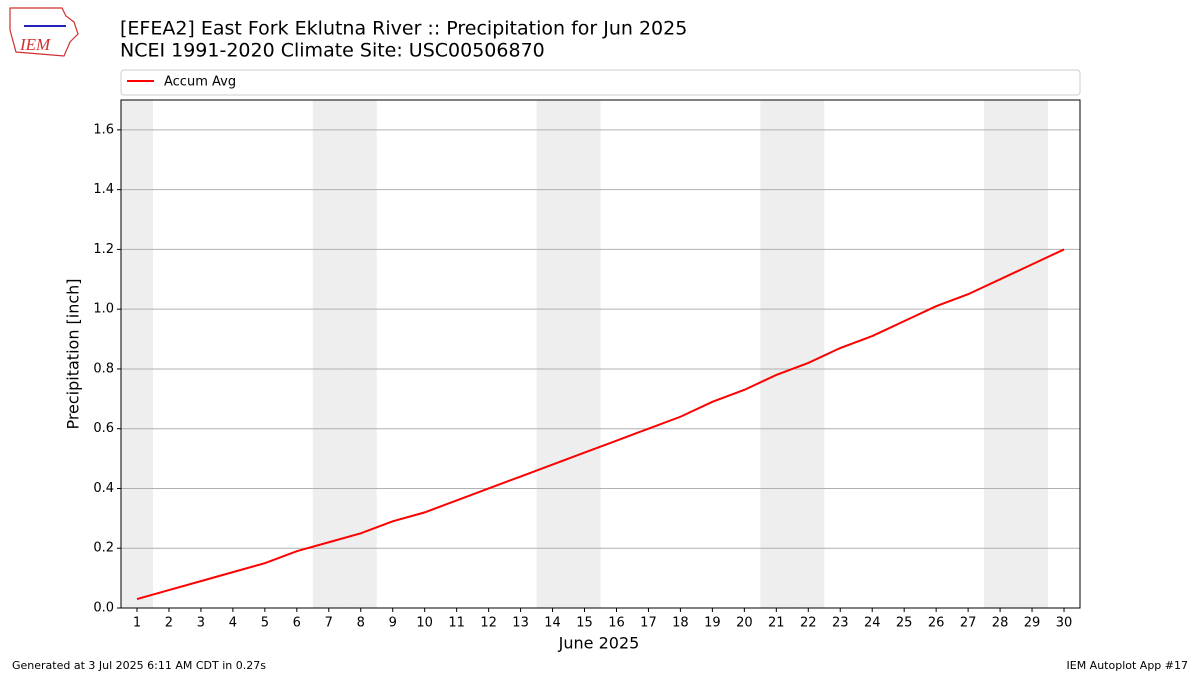 The image size is (1200, 675). Describe the element at coordinates (584, 623) in the screenshot. I see `x-tick-label: 15` at that location.